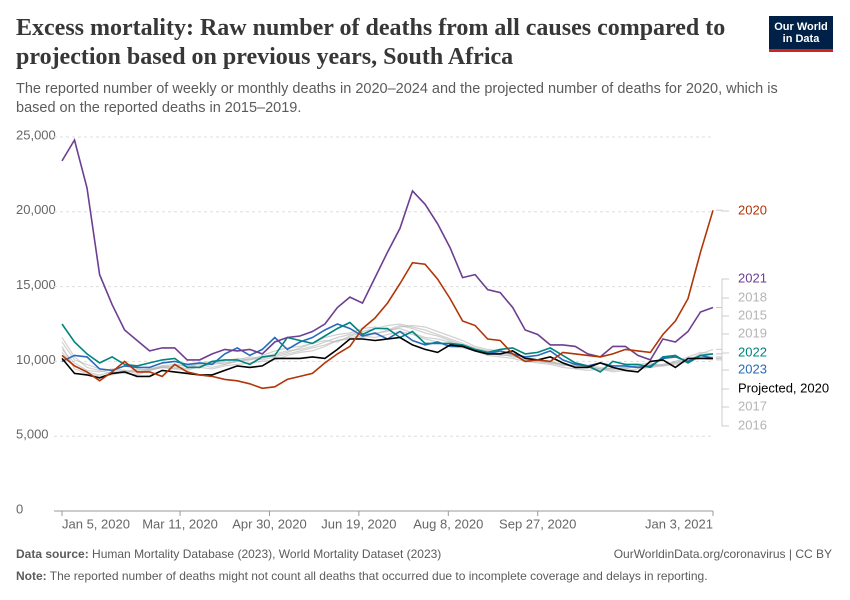 This screenshot has height=600, width=850. I want to click on y-tick-label: 25,000, so click(36, 134).